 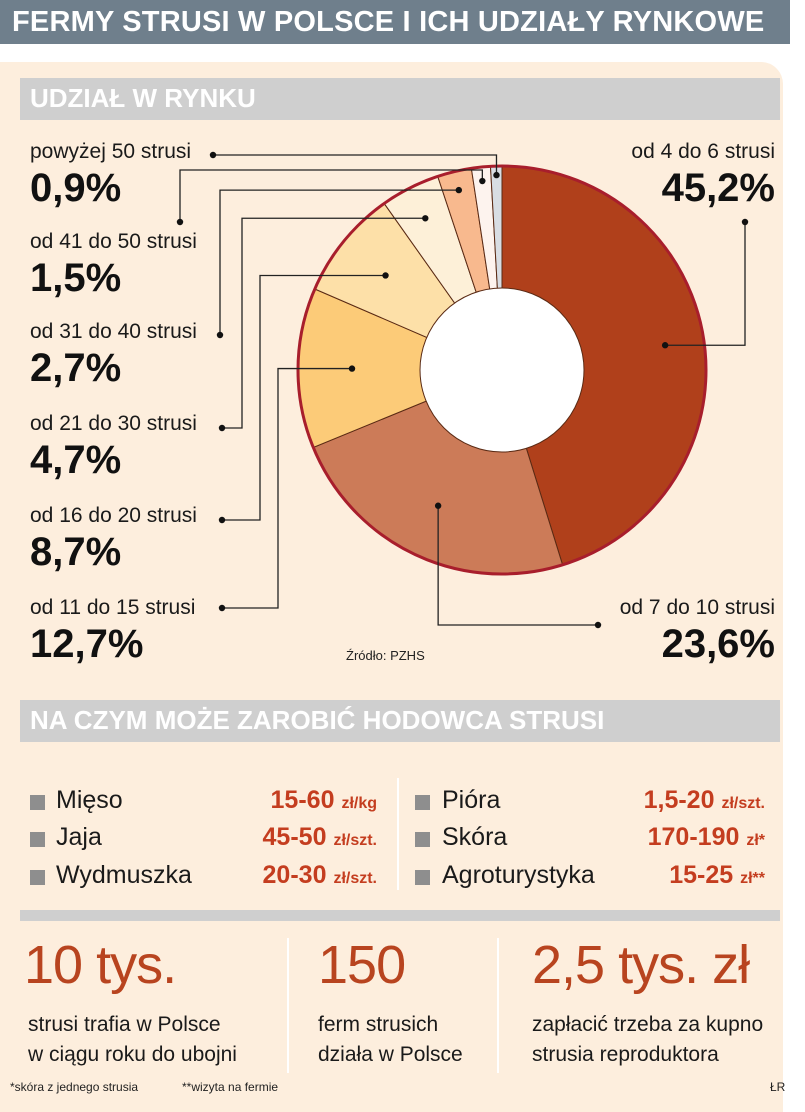 I want to click on earning-name: Mięso, so click(x=89, y=800).